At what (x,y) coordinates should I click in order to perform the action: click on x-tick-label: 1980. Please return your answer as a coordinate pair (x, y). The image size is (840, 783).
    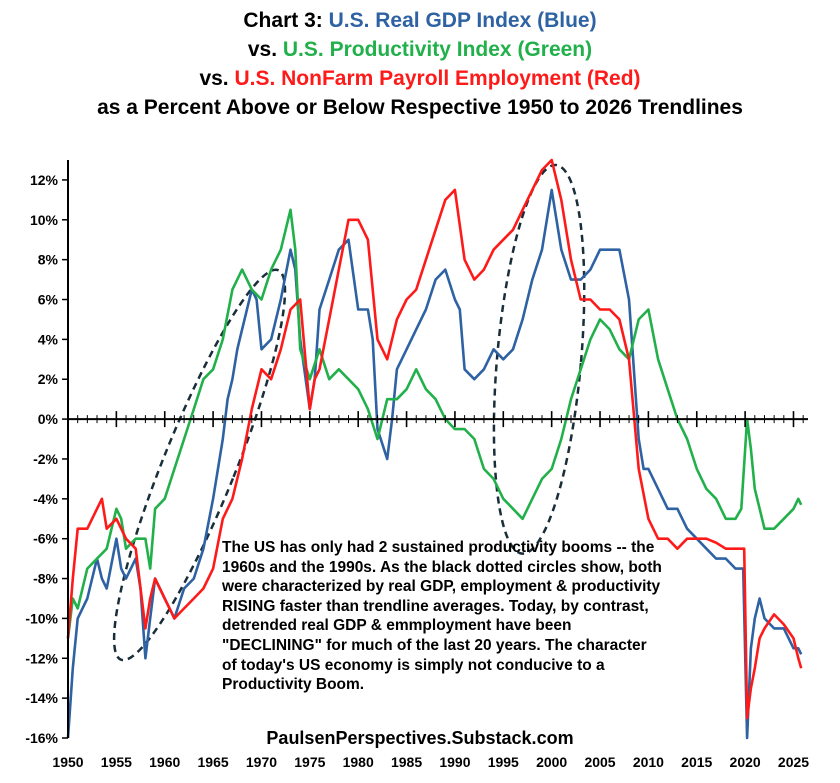
    Looking at the image, I should click on (358, 762).